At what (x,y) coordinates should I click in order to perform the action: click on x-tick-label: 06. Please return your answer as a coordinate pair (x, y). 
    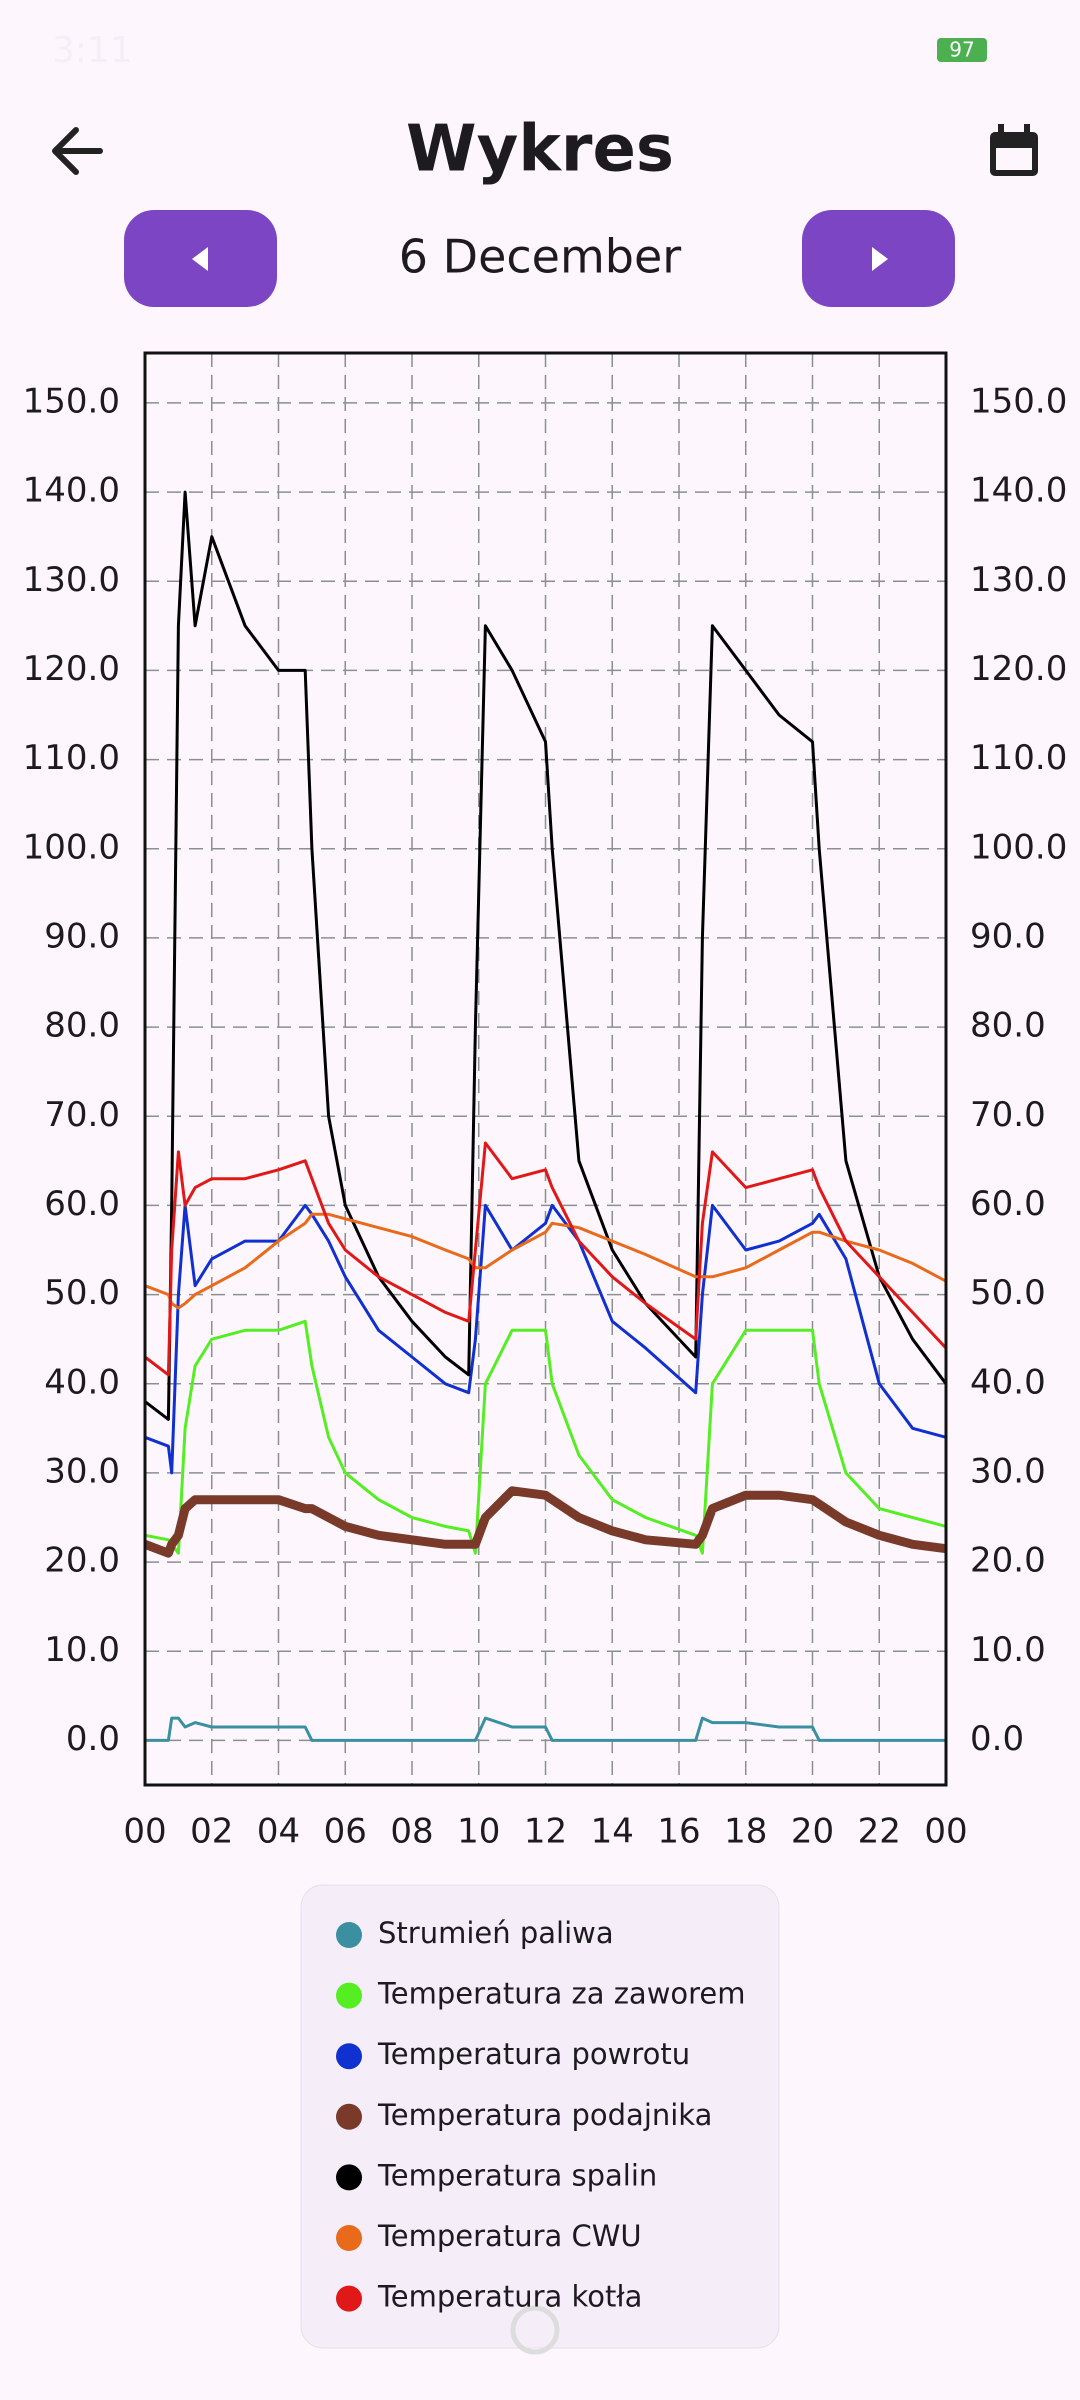
    Looking at the image, I should click on (345, 1832).